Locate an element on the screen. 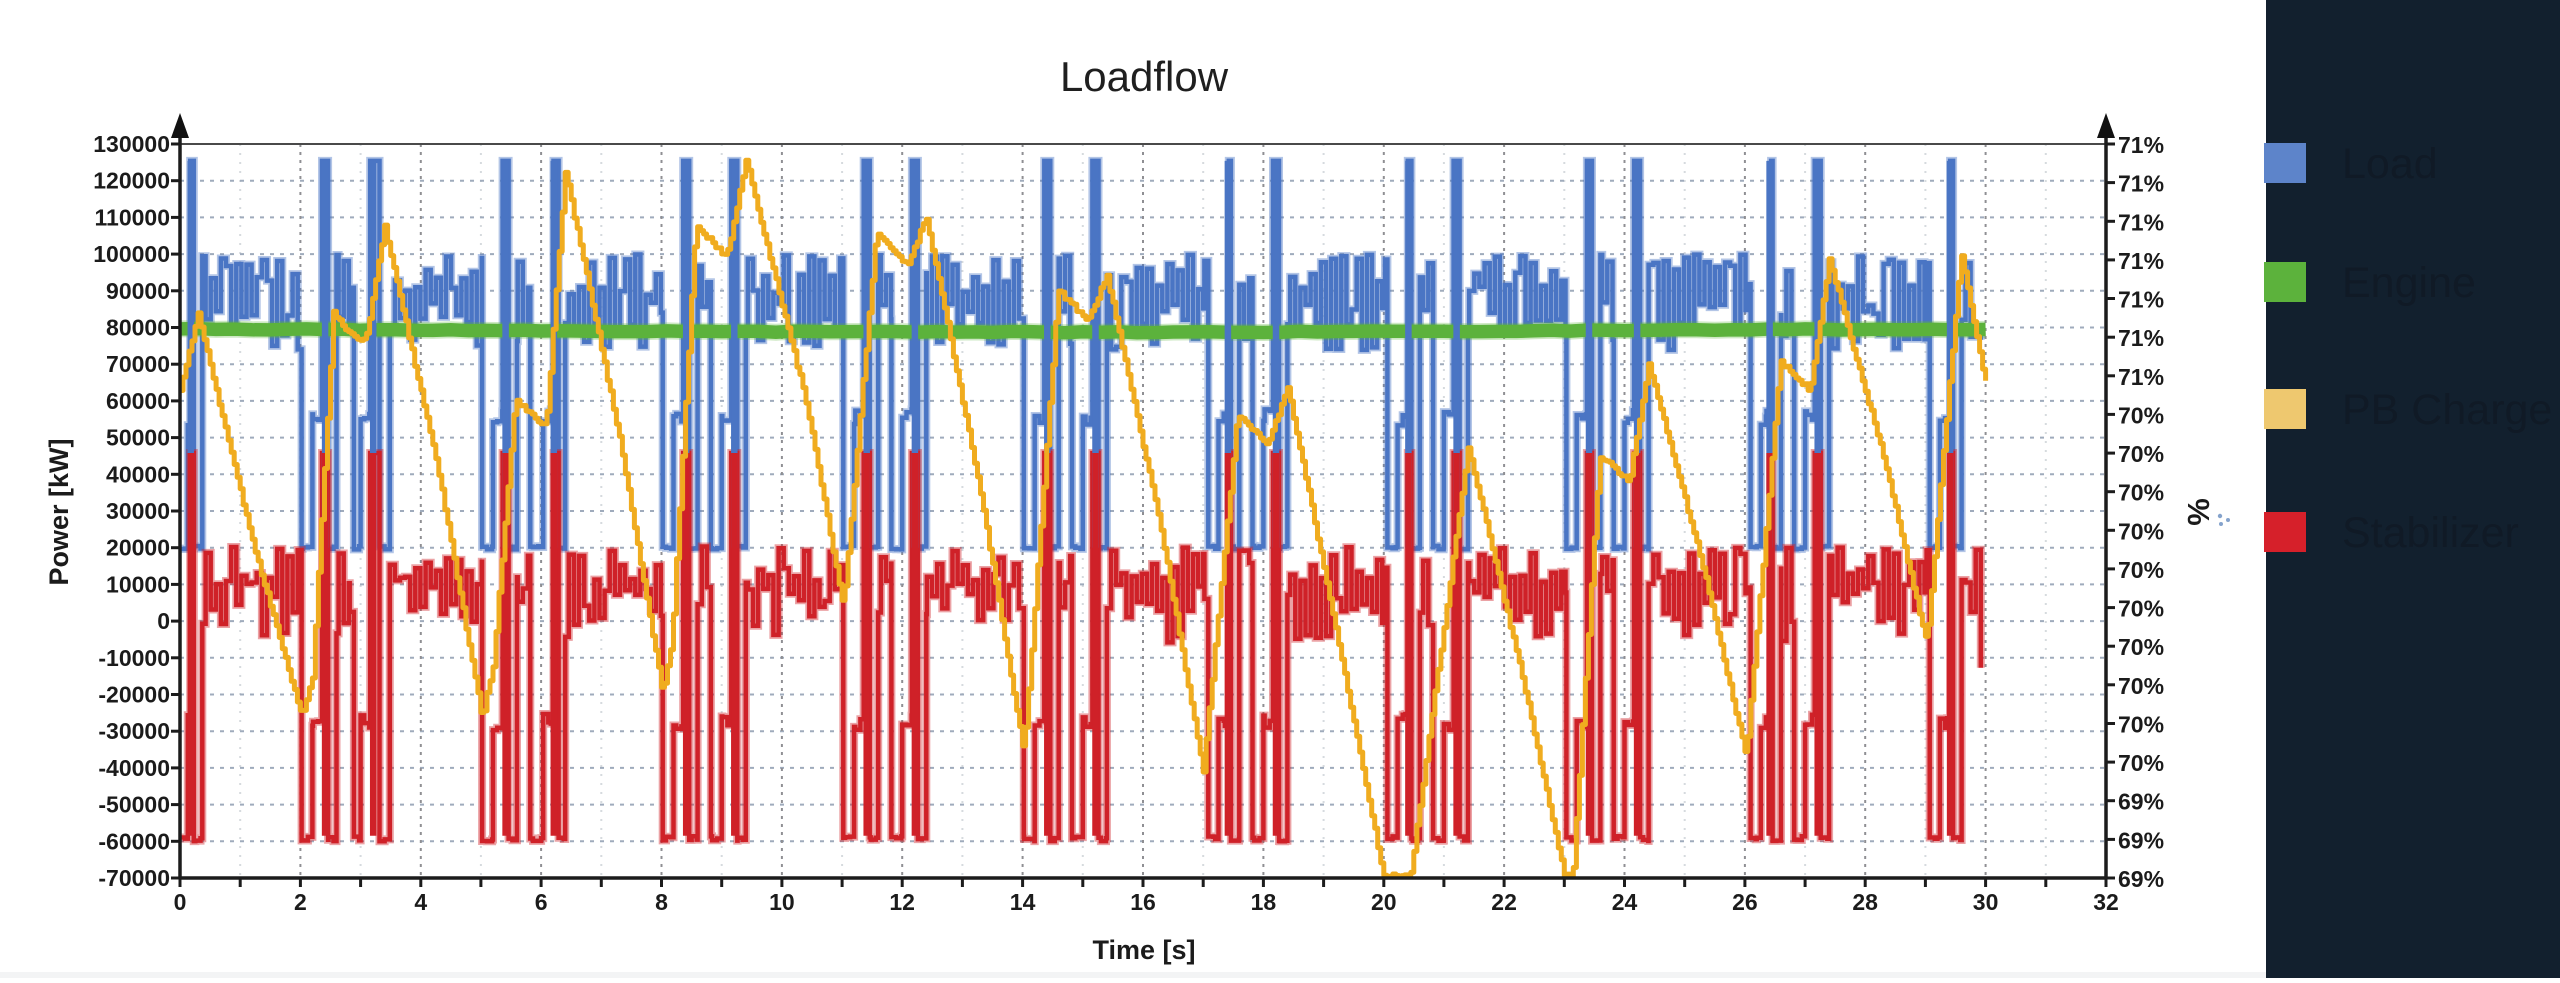 The height and width of the screenshot is (983, 2560). svg-text: Power [kW] is located at coordinates (59, 511).